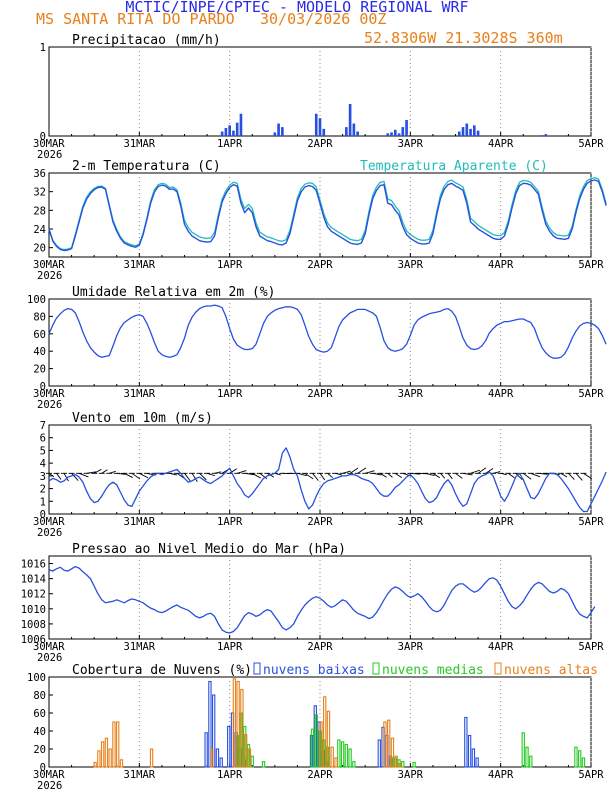 This screenshot has width=612, height=792. I want to click on plot-frame, so click(320, 342).